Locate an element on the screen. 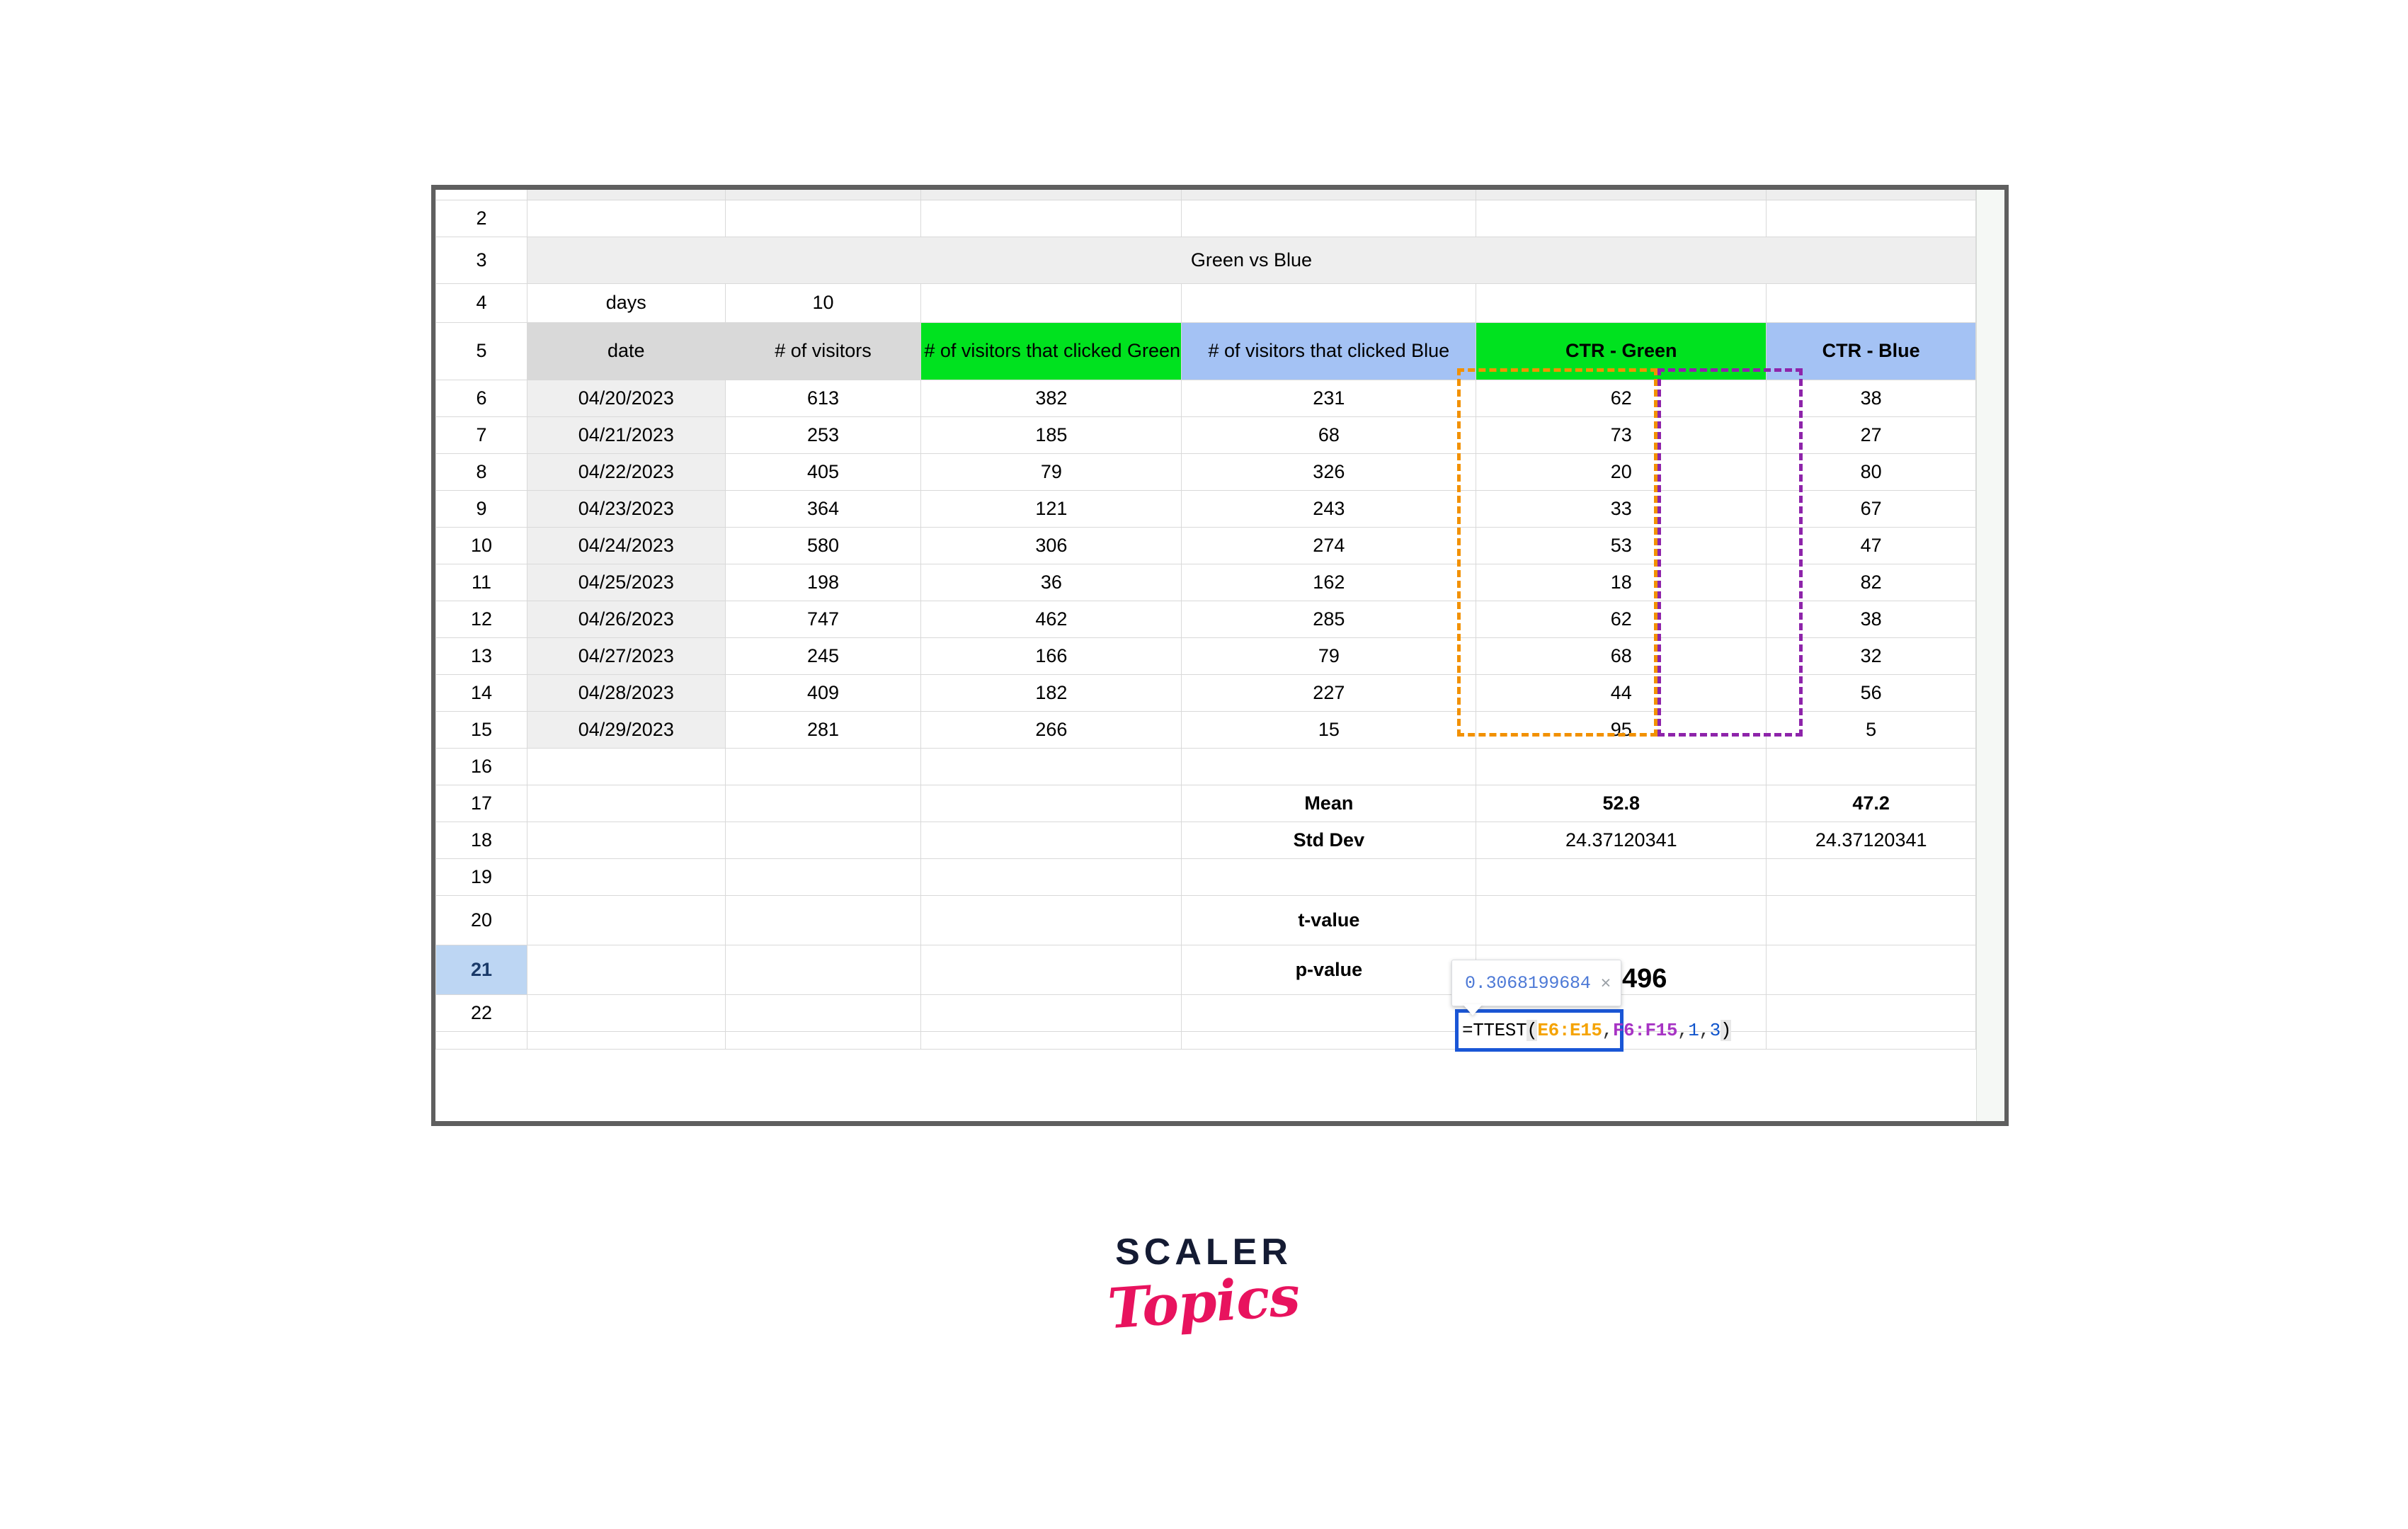  cell-visitors: 405 is located at coordinates (823, 472).